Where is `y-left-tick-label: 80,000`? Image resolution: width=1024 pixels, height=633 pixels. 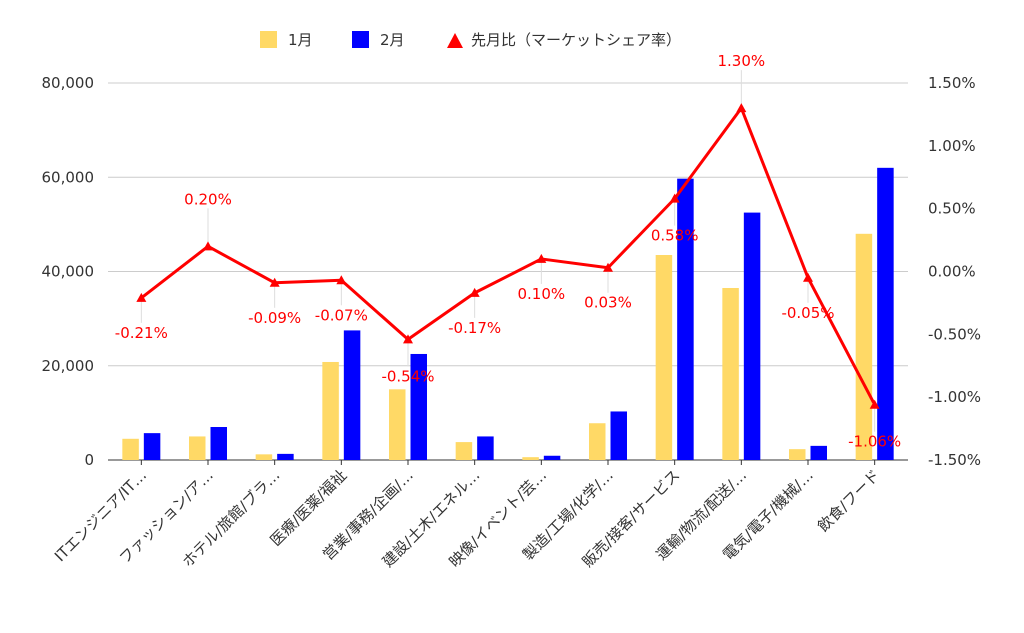
y-left-tick-label: 80,000 is located at coordinates (68, 83).